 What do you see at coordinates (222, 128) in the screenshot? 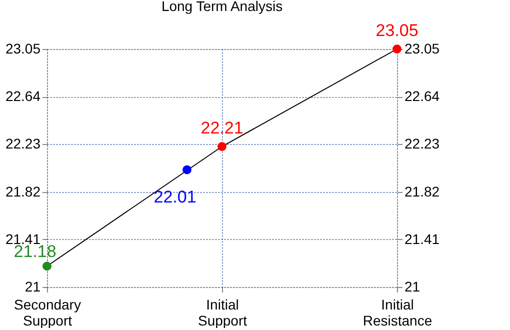
I see `data-label: 22.21` at bounding box center [222, 128].